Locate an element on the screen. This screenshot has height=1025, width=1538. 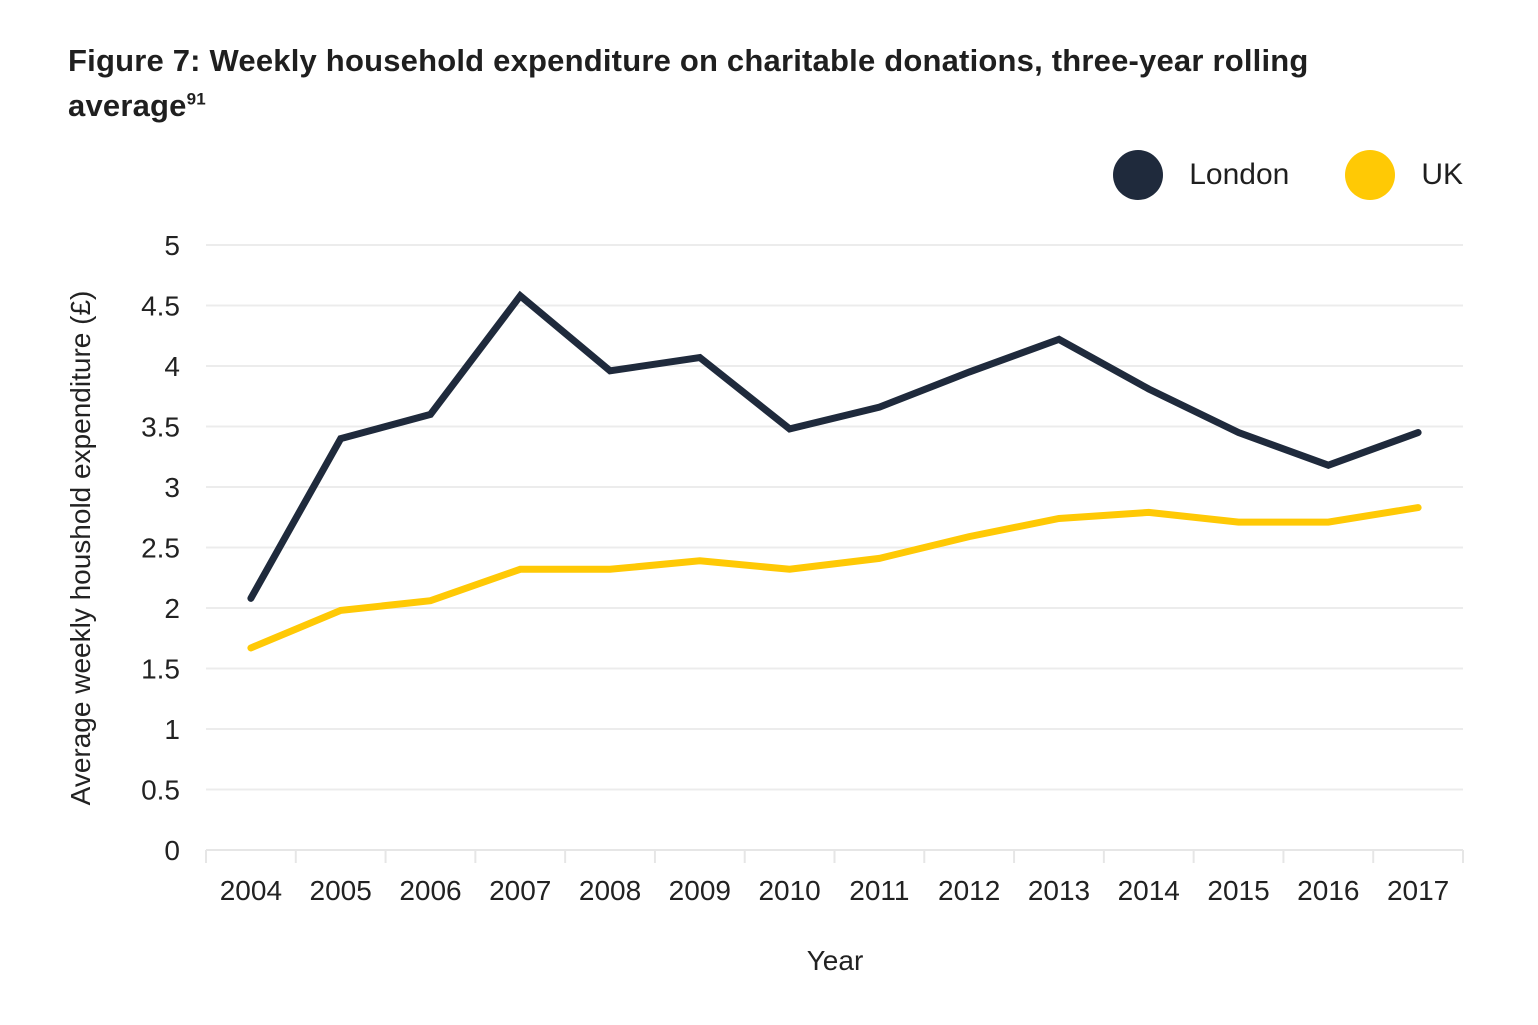
x-tick-label: 2016 is located at coordinates (1328, 890).